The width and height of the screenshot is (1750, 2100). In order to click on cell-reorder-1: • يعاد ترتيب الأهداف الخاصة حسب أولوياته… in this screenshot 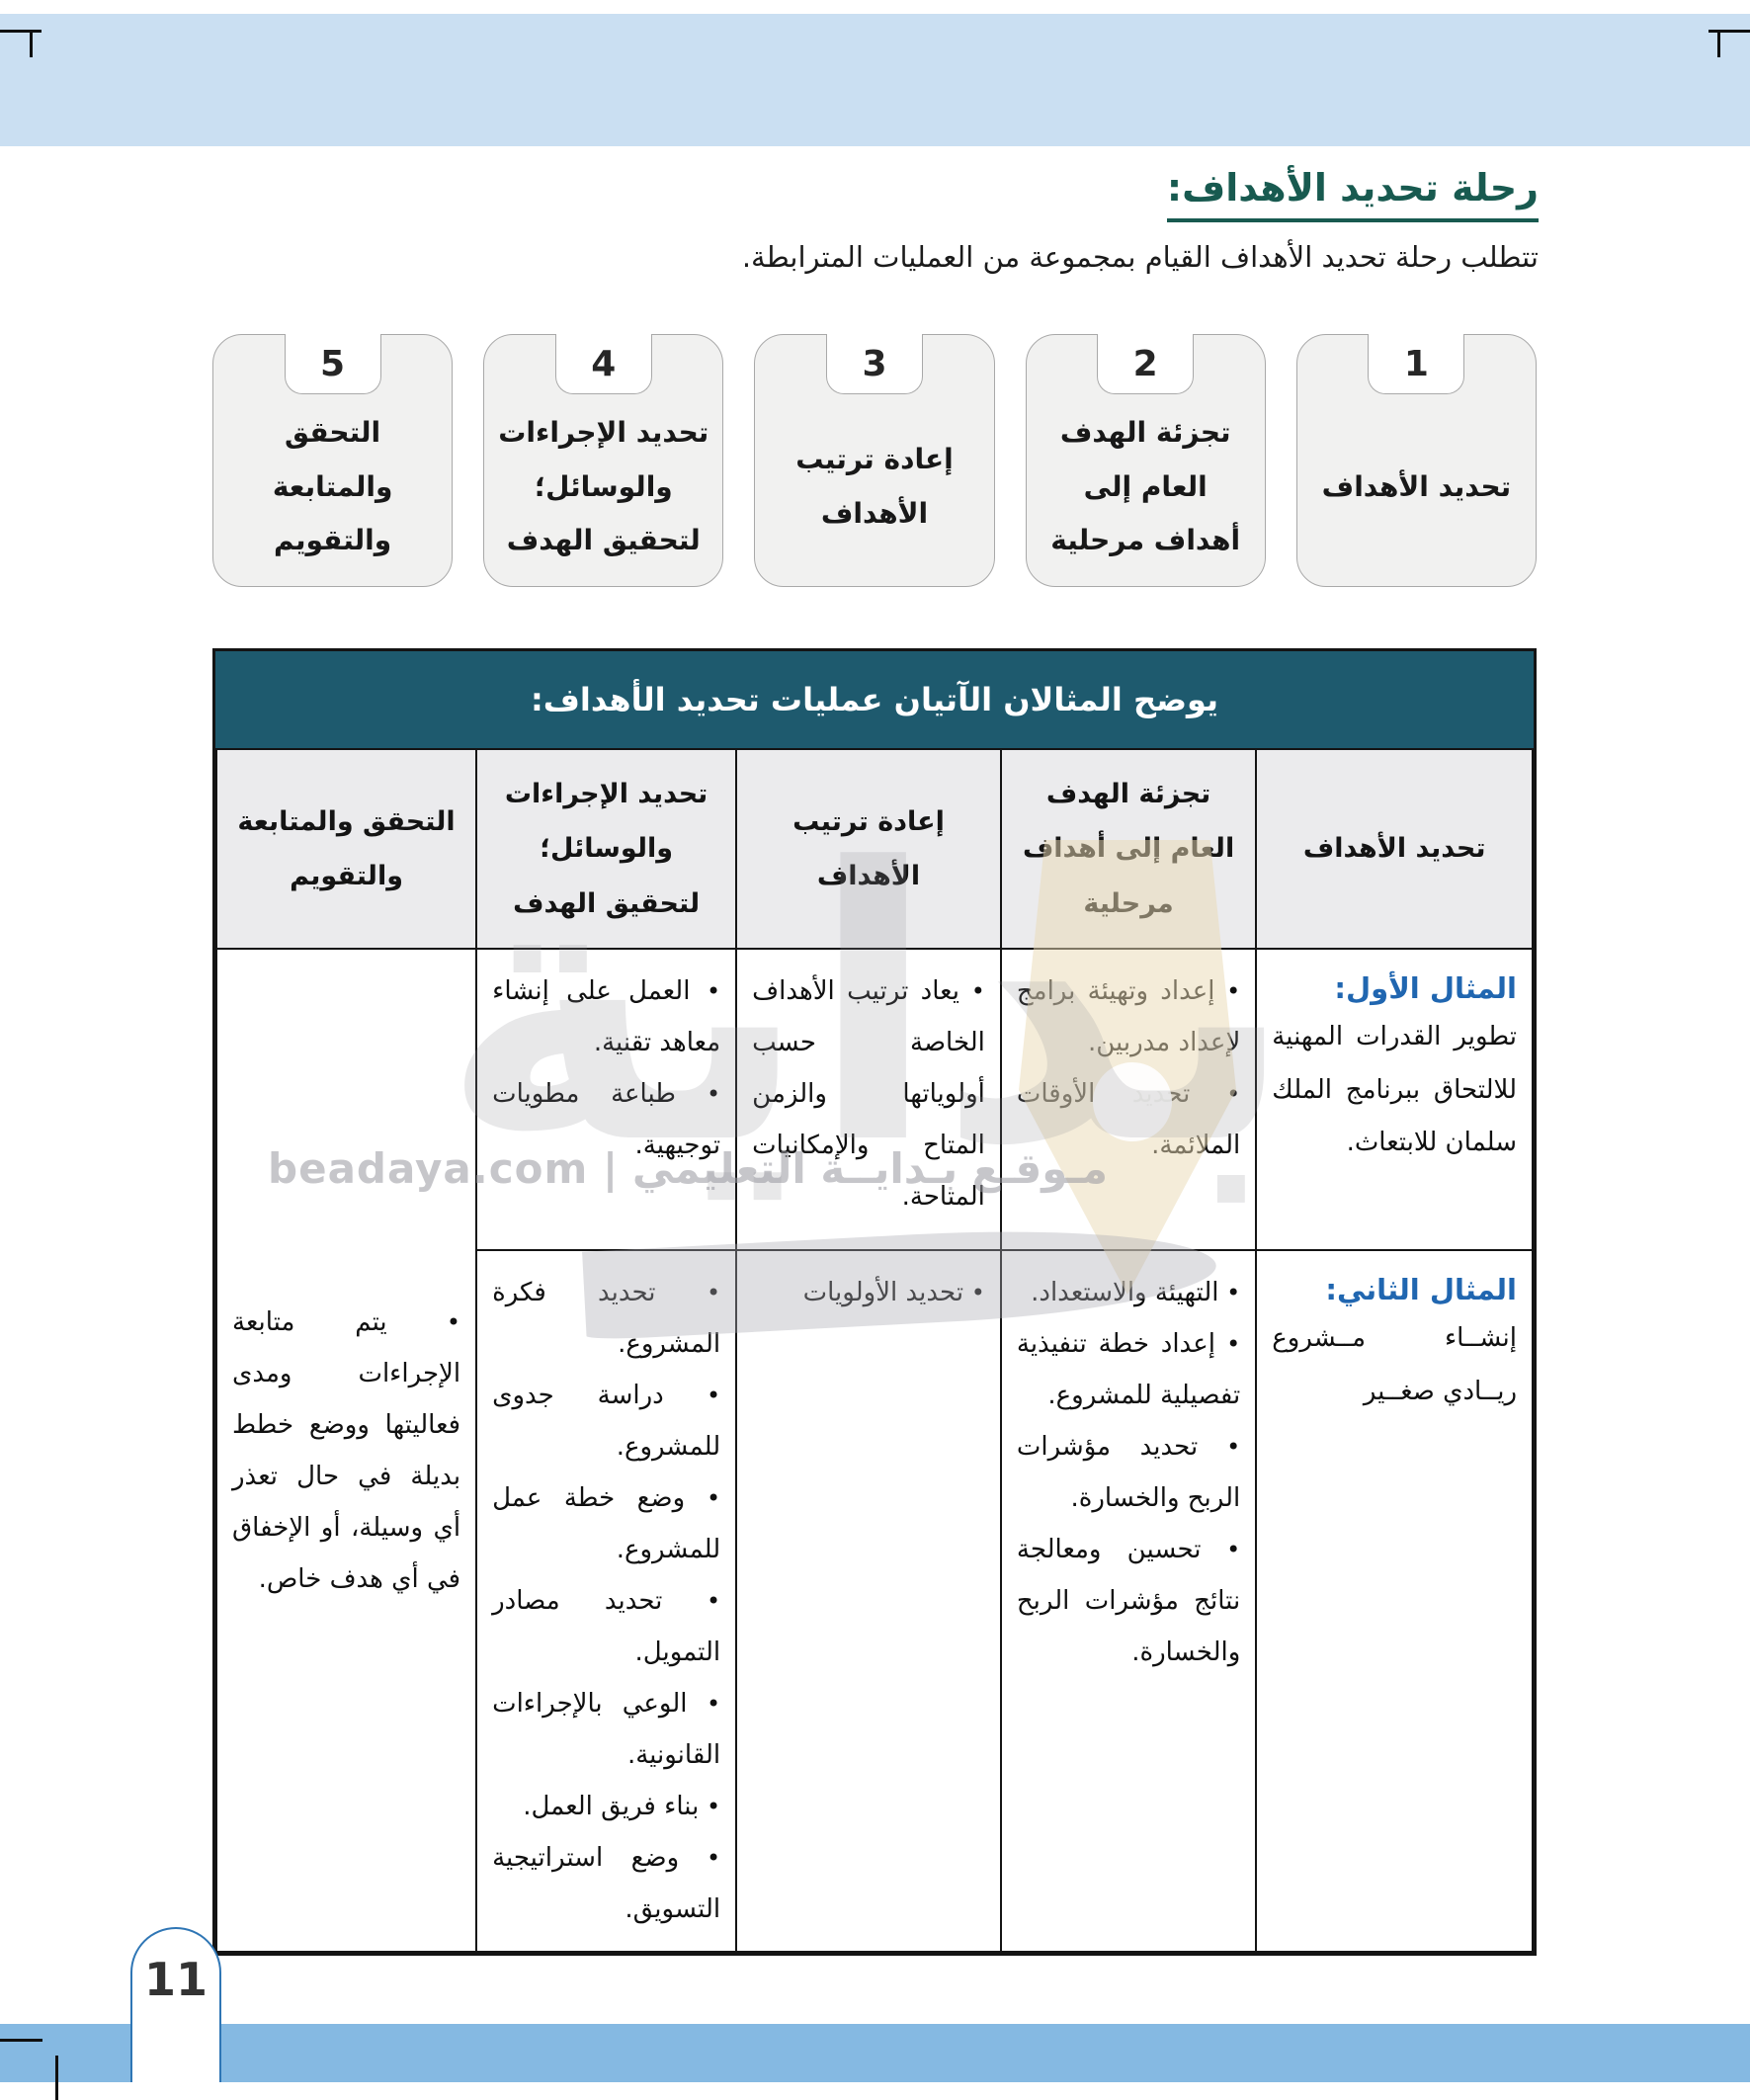, I will do `click(868, 1099)`.